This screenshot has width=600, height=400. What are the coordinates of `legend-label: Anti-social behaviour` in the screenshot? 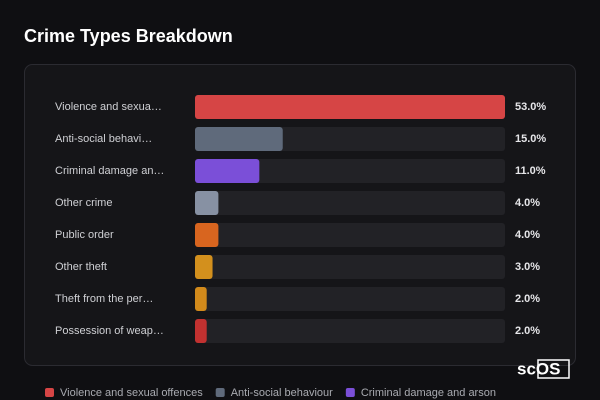 It's located at (282, 393).